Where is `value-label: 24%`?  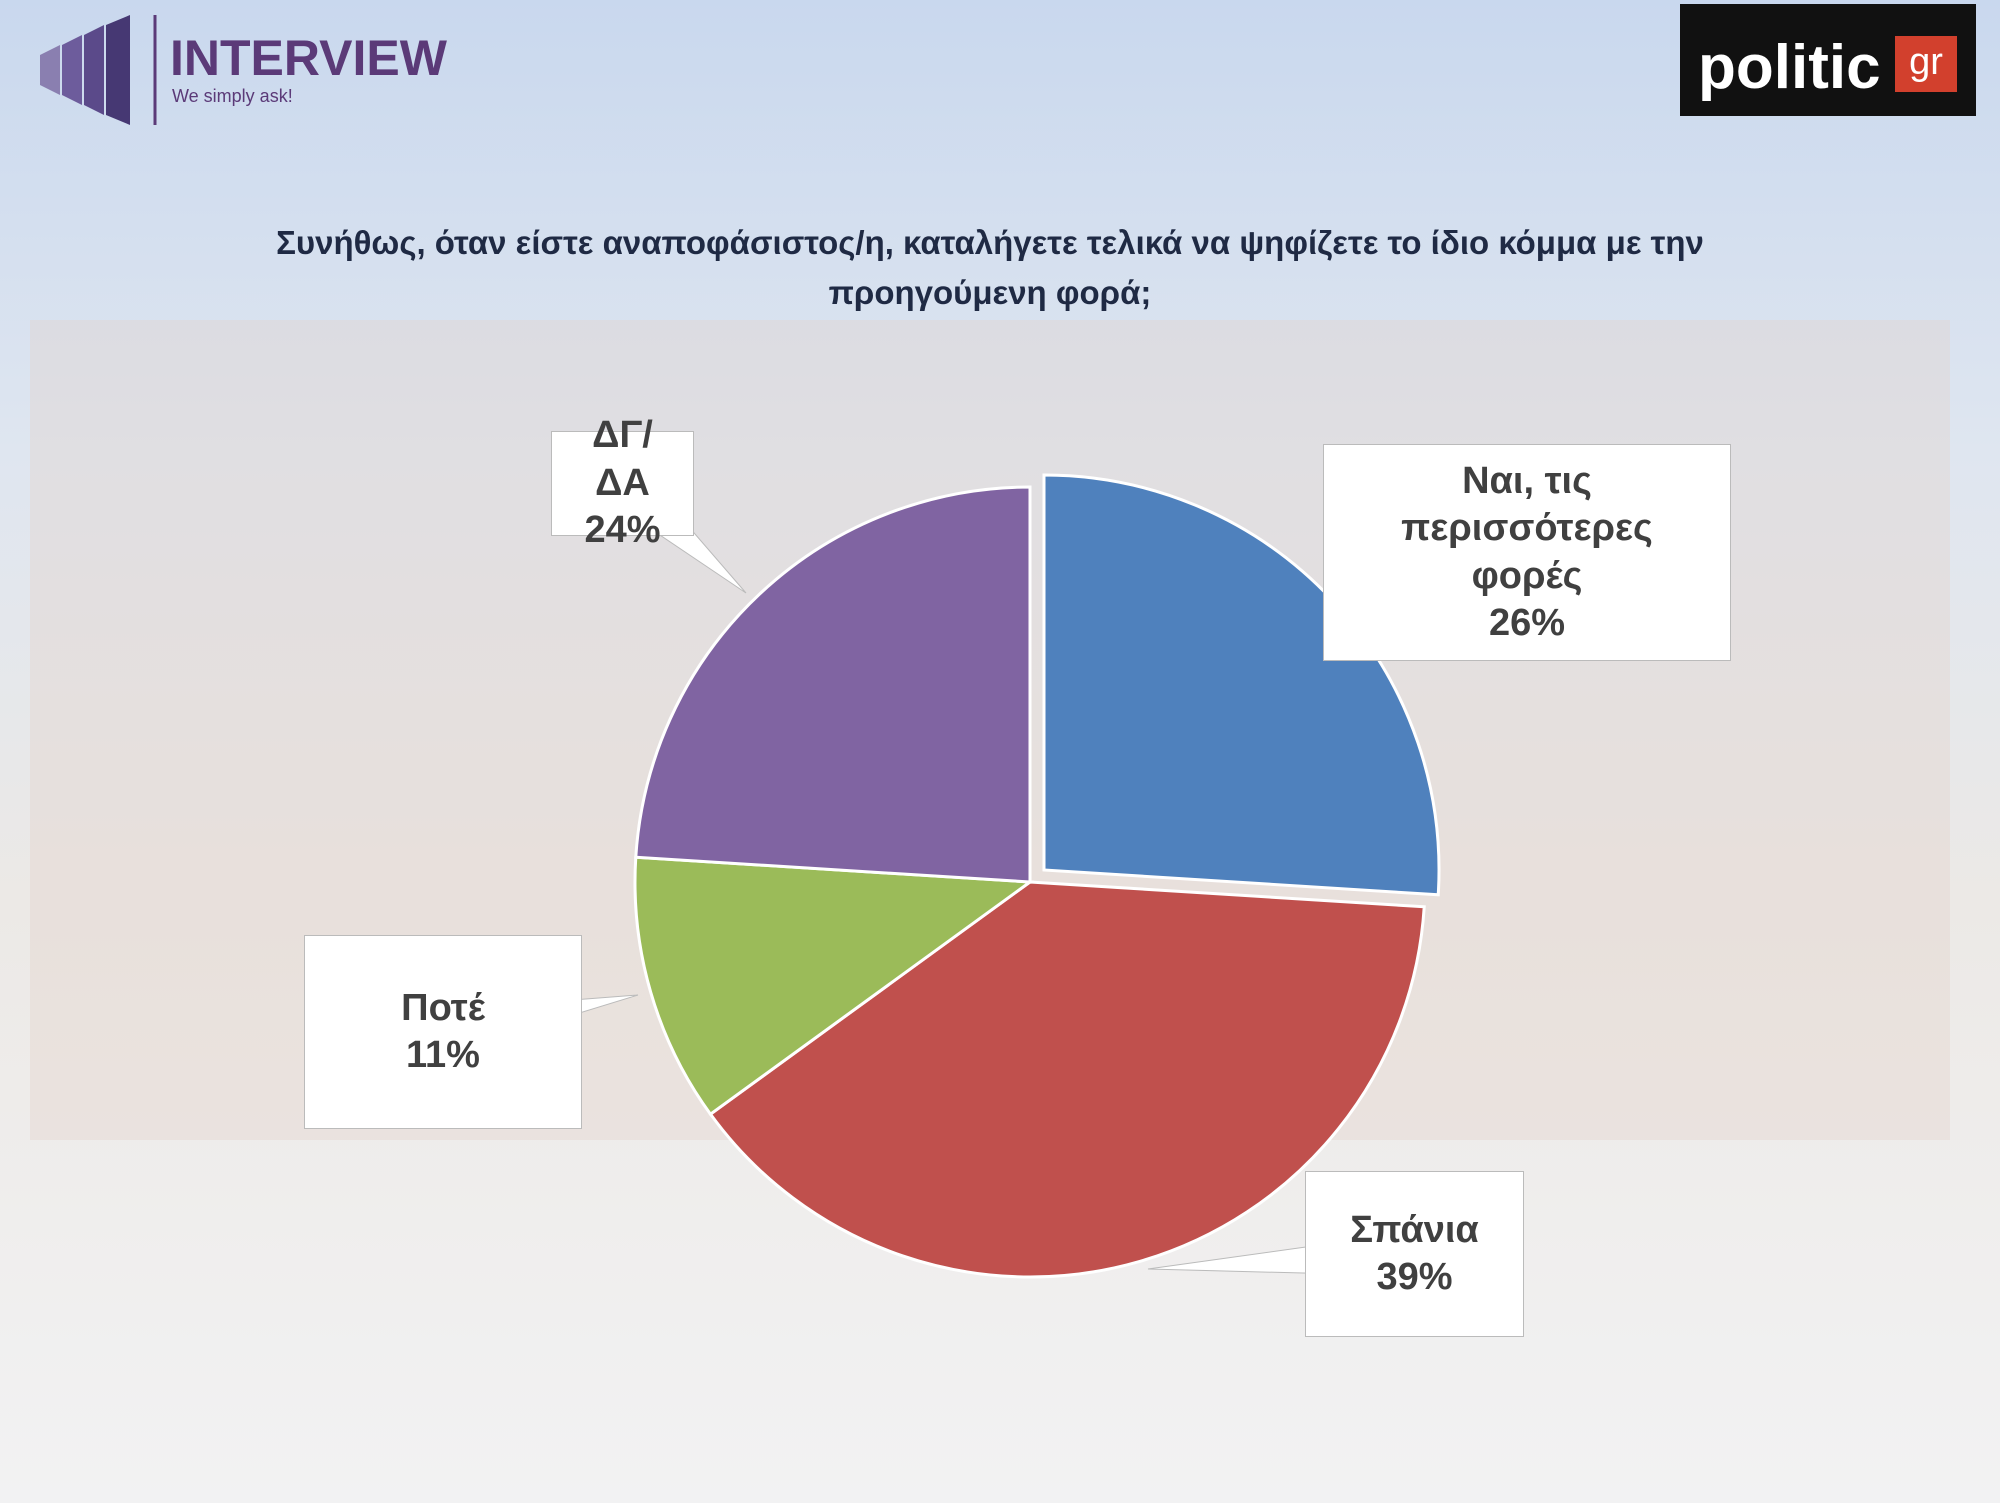
value-label: 24% is located at coordinates (622, 530).